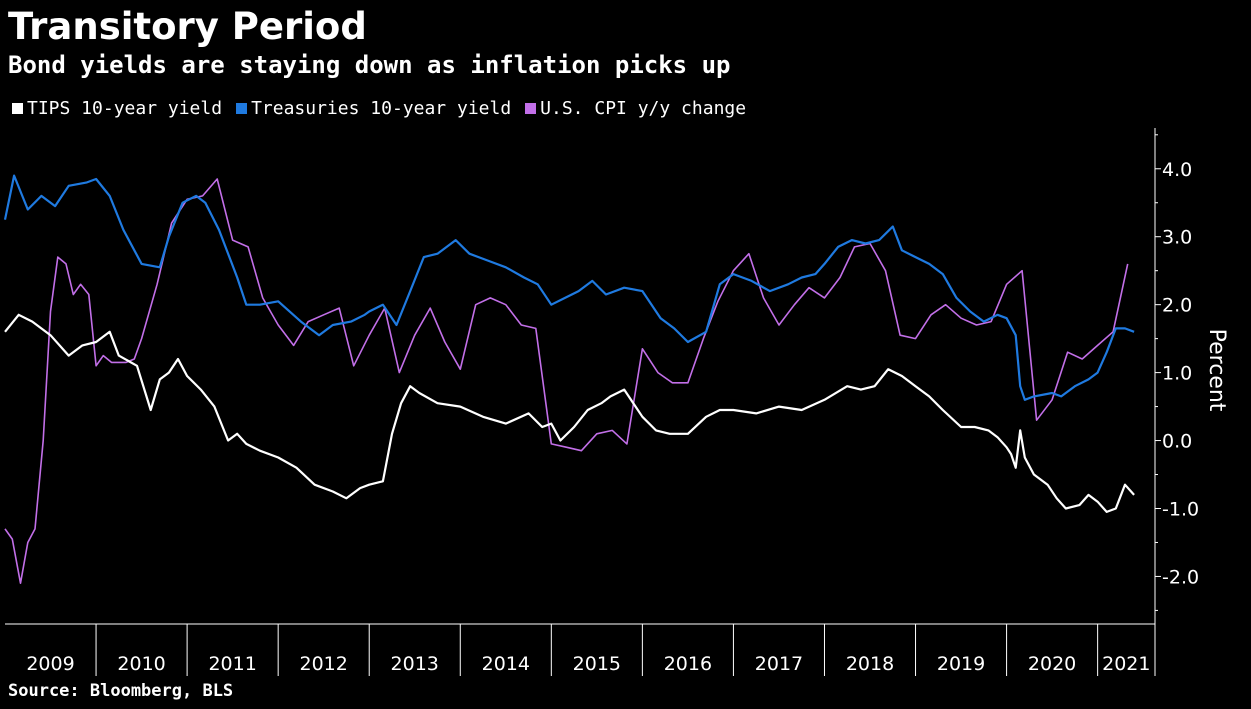 The height and width of the screenshot is (709, 1251). What do you see at coordinates (1180, 509) in the screenshot?
I see `y-tick-label: -1.0` at bounding box center [1180, 509].